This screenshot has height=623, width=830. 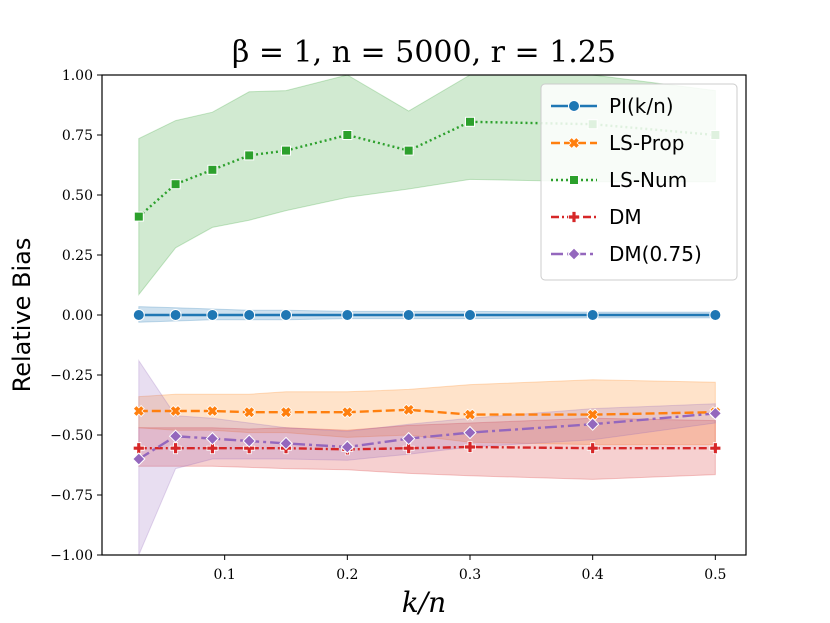 I want to click on legend-marker-pi-k-n, so click(x=574, y=106).